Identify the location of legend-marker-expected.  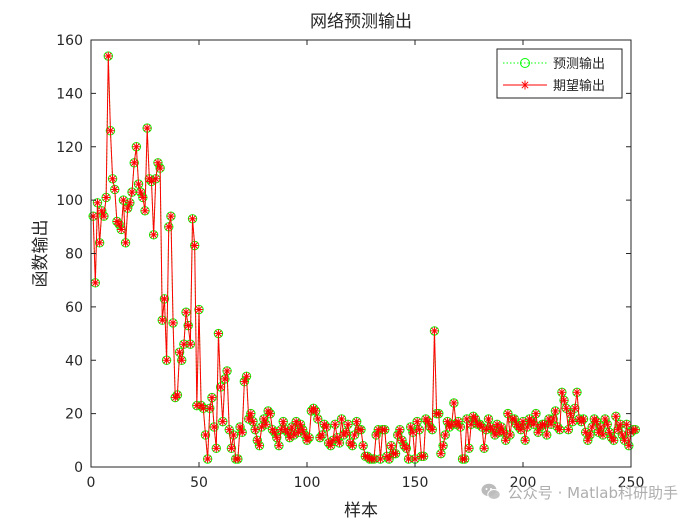
(525, 85).